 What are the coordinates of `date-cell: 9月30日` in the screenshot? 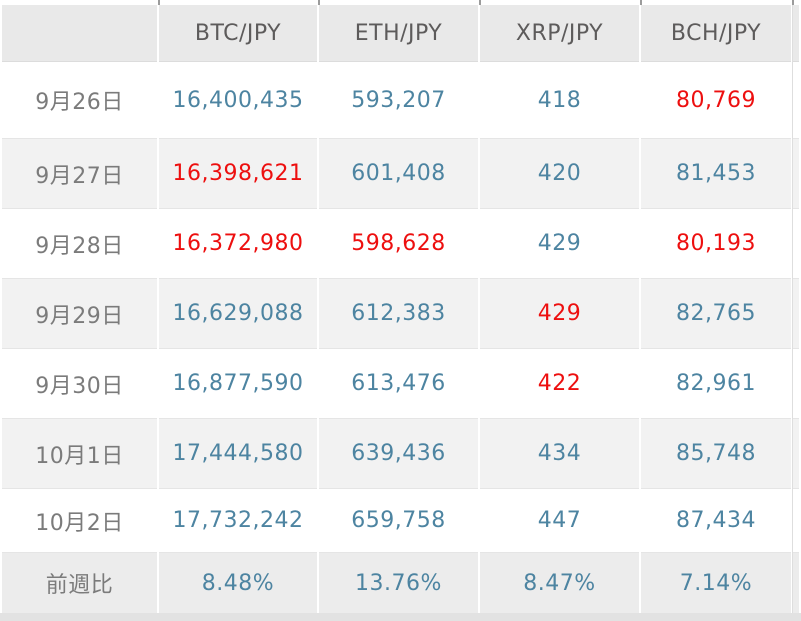 It's located at (79, 384).